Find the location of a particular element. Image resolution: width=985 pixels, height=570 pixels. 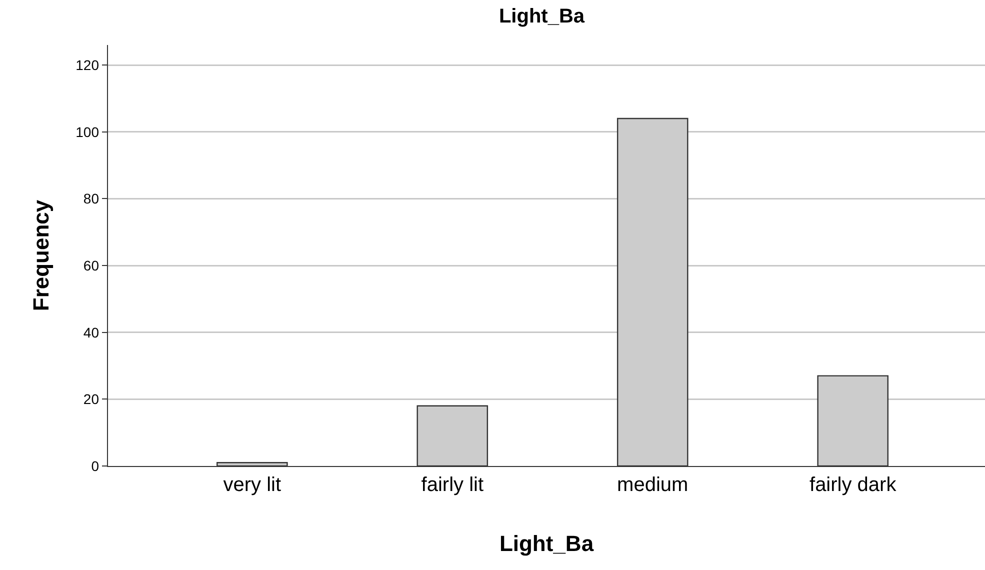

x-tick-label: fairly lit is located at coordinates (452, 485).